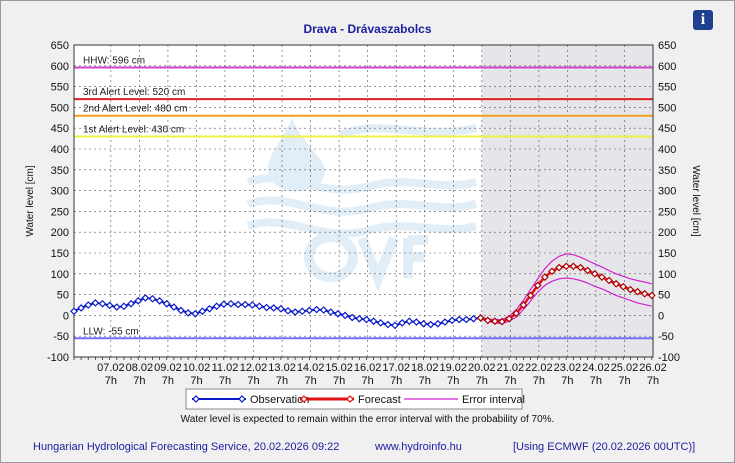 This screenshot has height=463, width=735. Describe the element at coordinates (653, 368) in the screenshot. I see `x-tick-date-label: 26.02` at that location.